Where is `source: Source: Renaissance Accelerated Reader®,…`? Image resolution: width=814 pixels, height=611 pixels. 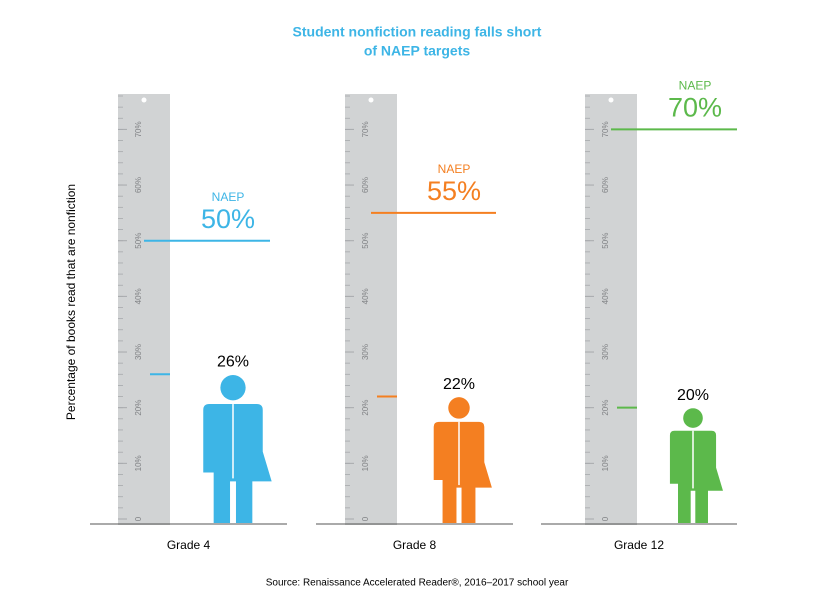
source: Source: Renaissance Accelerated Reader®,… is located at coordinates (417, 583).